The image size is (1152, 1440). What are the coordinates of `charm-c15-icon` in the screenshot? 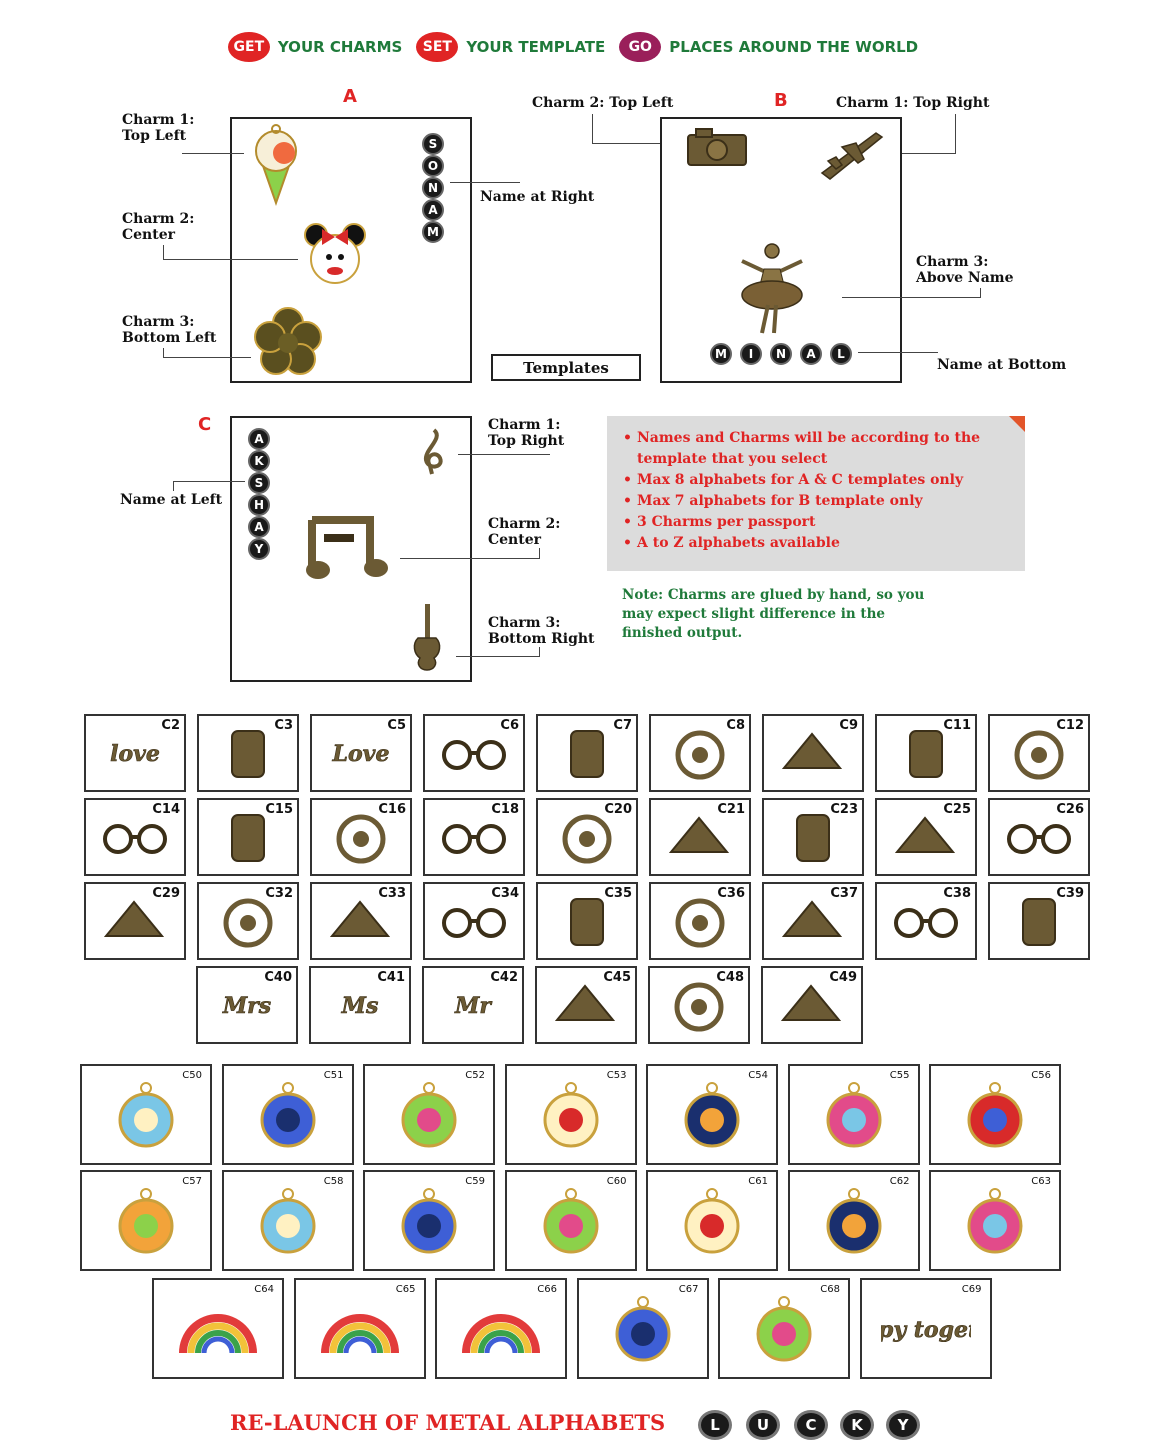 It's located at (248, 837).